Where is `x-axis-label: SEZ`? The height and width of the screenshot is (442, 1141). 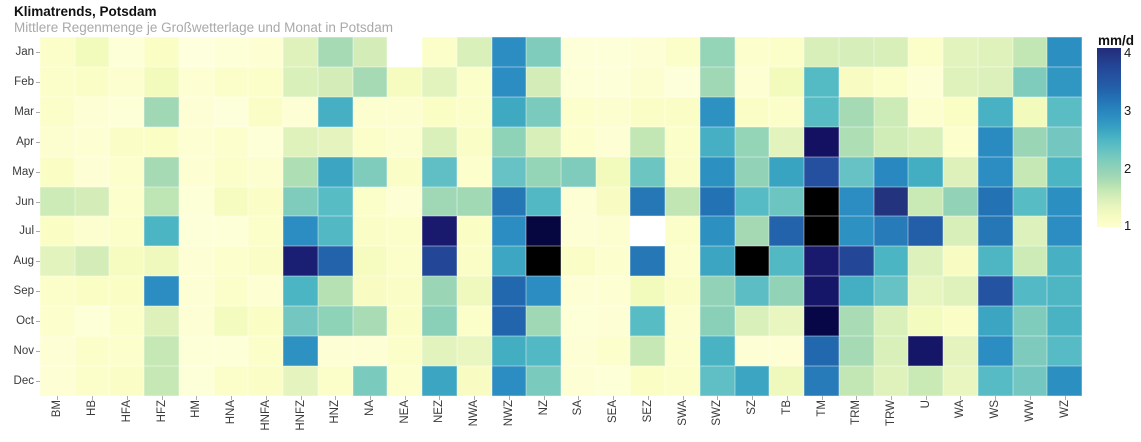 x-axis-label: SEZ is located at coordinates (647, 411).